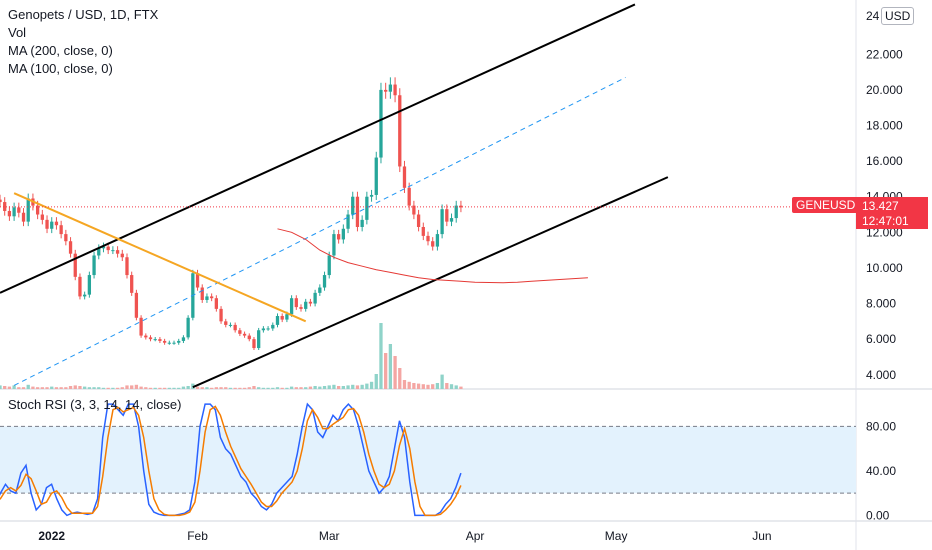  What do you see at coordinates (881, 471) in the screenshot?
I see `rsi-axis-label: 40.00` at bounding box center [881, 471].